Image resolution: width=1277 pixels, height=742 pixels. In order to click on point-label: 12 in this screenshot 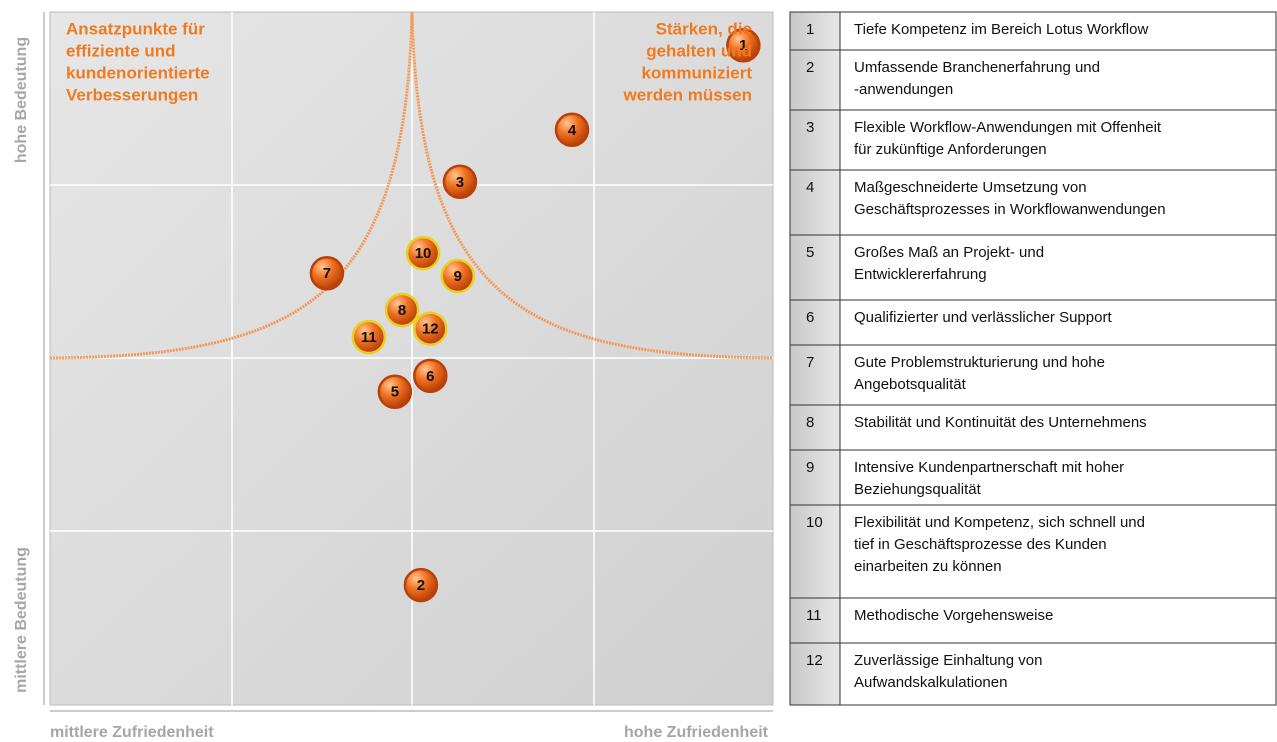, I will do `click(430, 329)`.